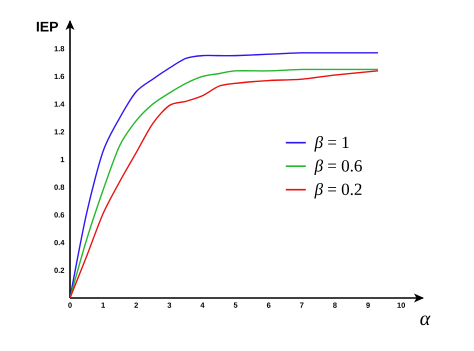  What do you see at coordinates (338, 190) in the screenshot?
I see `legend-label: β = 0.2` at bounding box center [338, 190].